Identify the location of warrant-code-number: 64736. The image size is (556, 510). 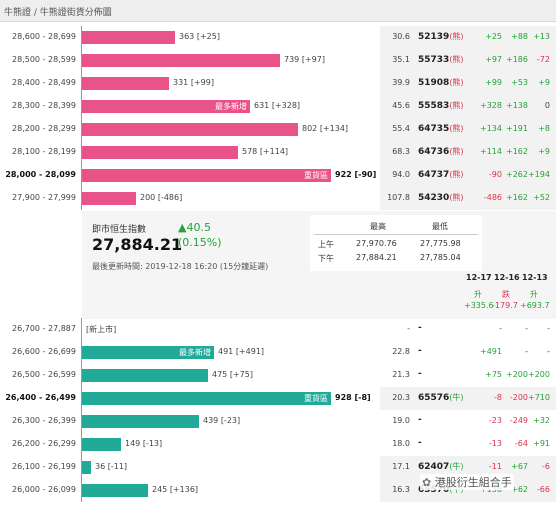
(434, 152).